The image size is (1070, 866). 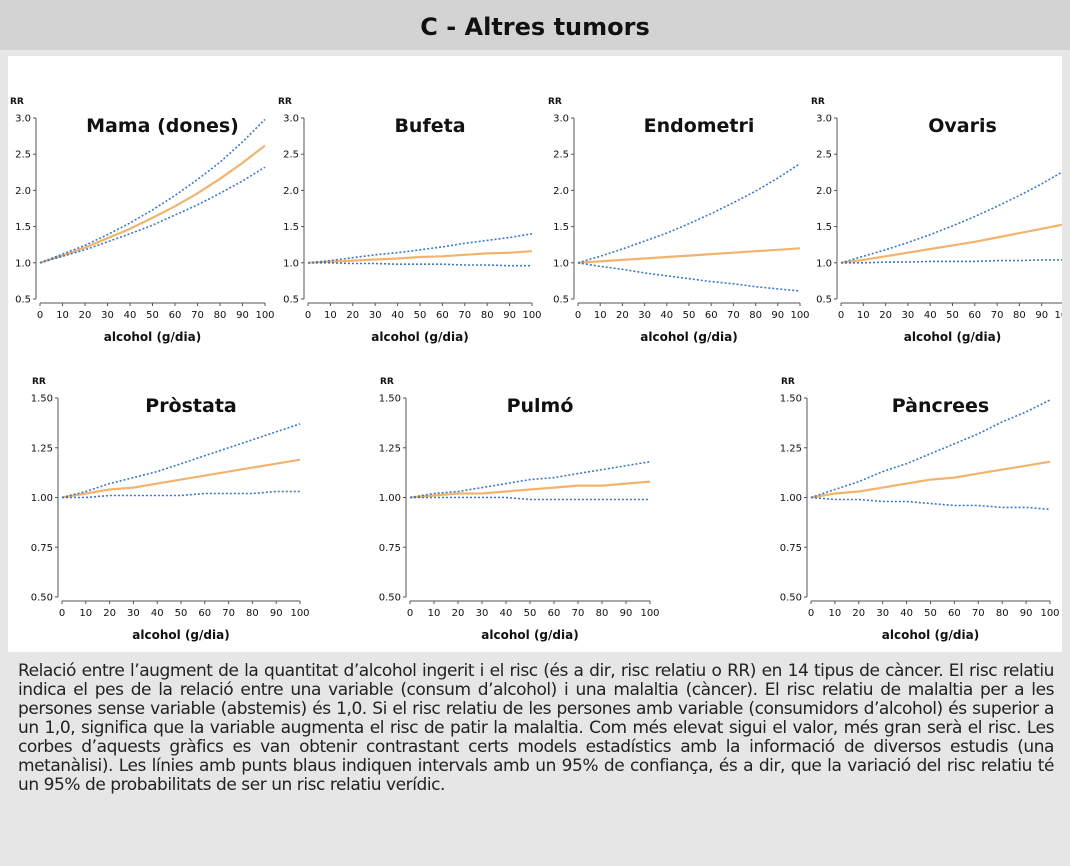 I want to click on y-tick-label: 0.5, so click(x=561, y=300).